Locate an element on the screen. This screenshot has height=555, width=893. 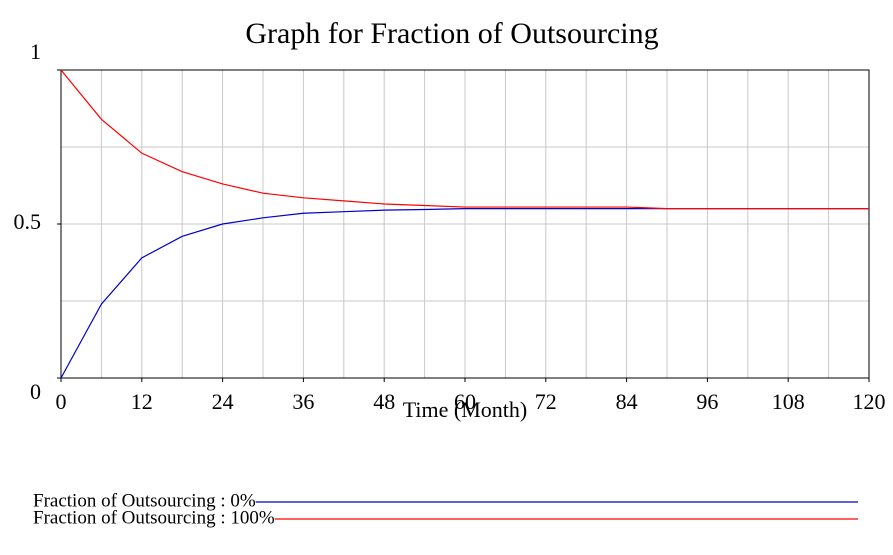
x-tick-label: 0 is located at coordinates (61, 401).